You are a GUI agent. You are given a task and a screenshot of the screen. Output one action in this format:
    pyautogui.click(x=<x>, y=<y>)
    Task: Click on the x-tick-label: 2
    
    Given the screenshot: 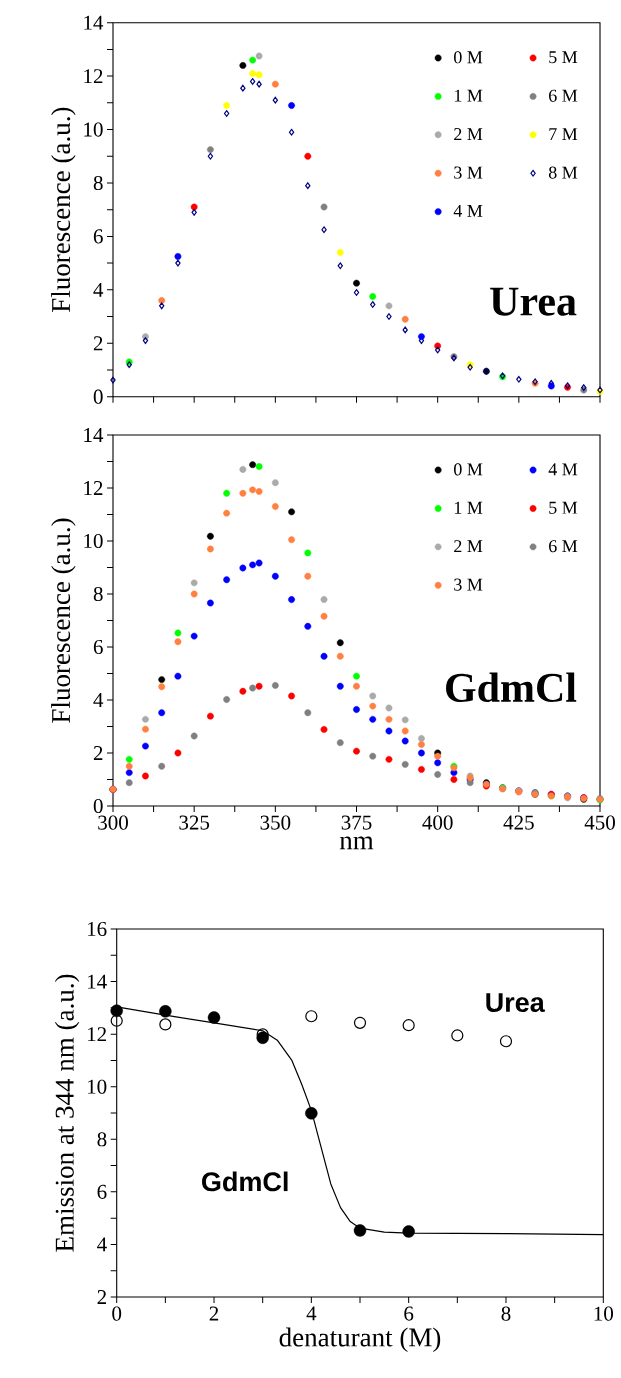 What is the action you would take?
    pyautogui.click(x=214, y=1313)
    